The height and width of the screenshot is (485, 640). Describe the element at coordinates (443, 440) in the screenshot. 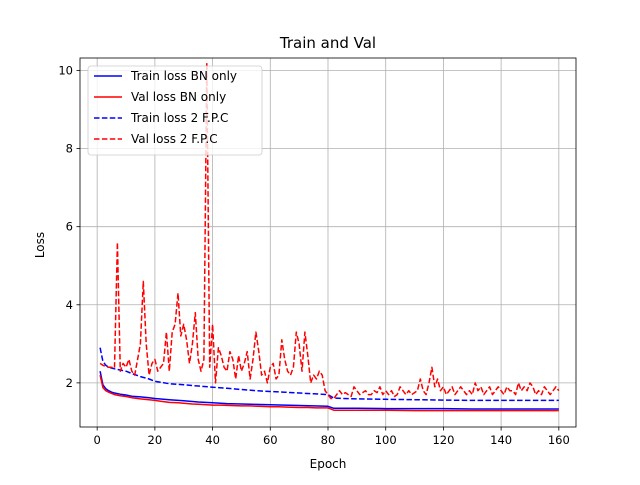

I see `x-tick-label: 120` at that location.